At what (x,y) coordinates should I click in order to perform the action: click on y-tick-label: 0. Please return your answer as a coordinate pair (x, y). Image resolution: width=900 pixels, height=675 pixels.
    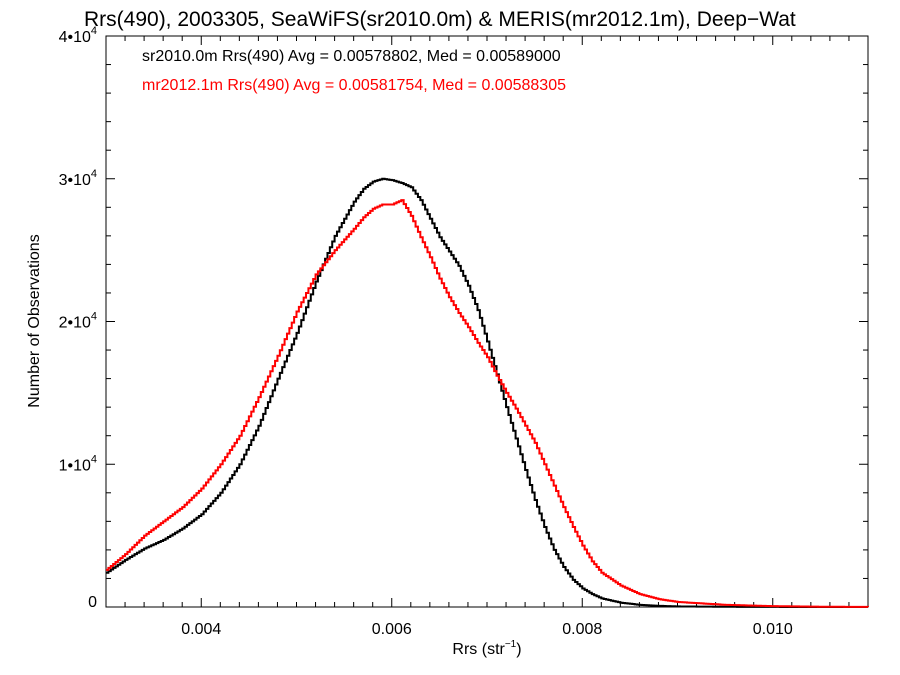
    Looking at the image, I should click on (92, 602).